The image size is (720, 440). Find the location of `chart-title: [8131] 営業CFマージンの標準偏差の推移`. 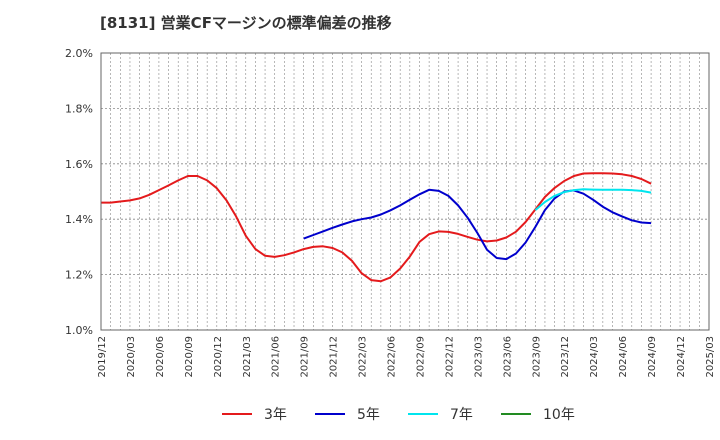

chart-title: [8131] 営業CFマージンの標準偏差の推移 is located at coordinates (246, 23).